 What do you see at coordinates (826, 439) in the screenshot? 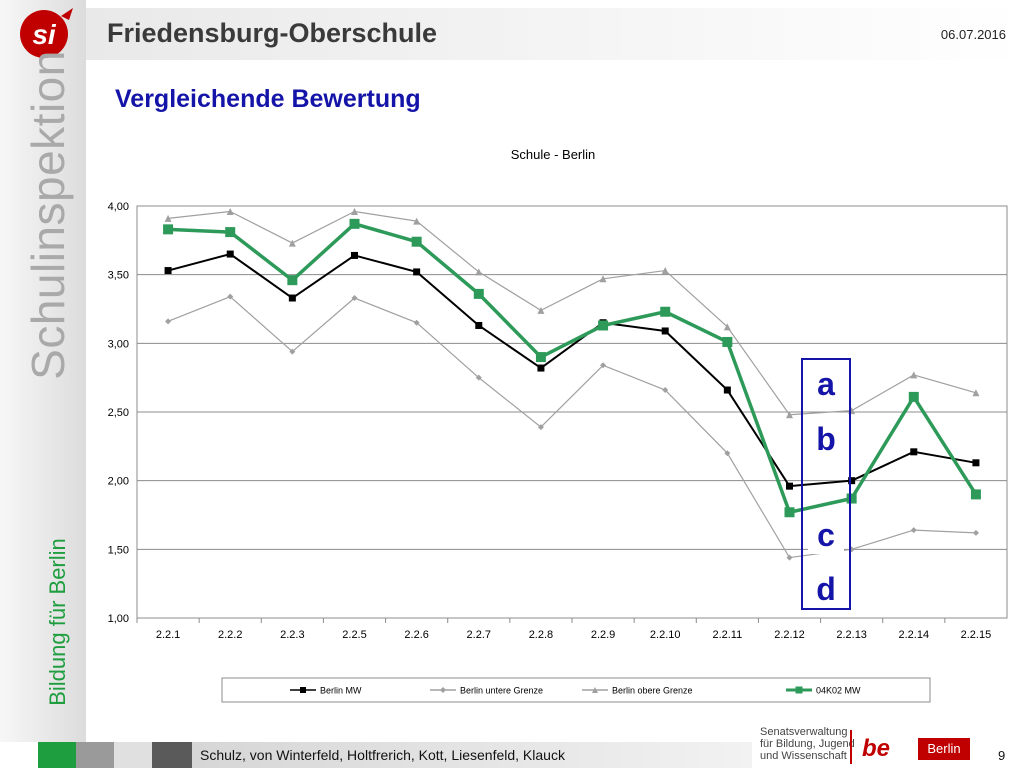
I see `annotation-letter: b` at bounding box center [826, 439].